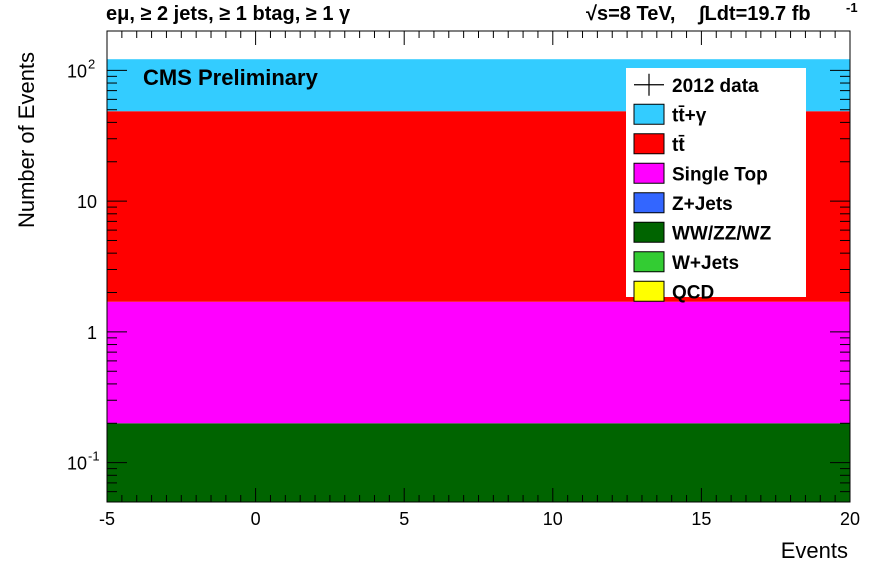  What do you see at coordinates (231, 77) in the screenshot?
I see `cms-label: CMS Preliminary` at bounding box center [231, 77].